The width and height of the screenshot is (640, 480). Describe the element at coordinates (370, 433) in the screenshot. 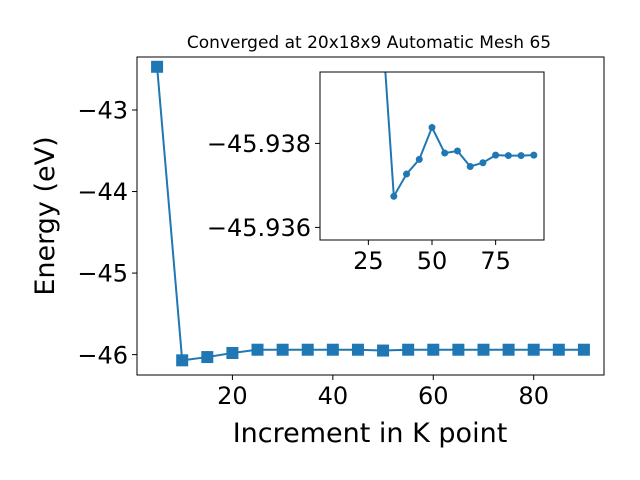

I see `x-axis-label: Increment in K point` at that location.